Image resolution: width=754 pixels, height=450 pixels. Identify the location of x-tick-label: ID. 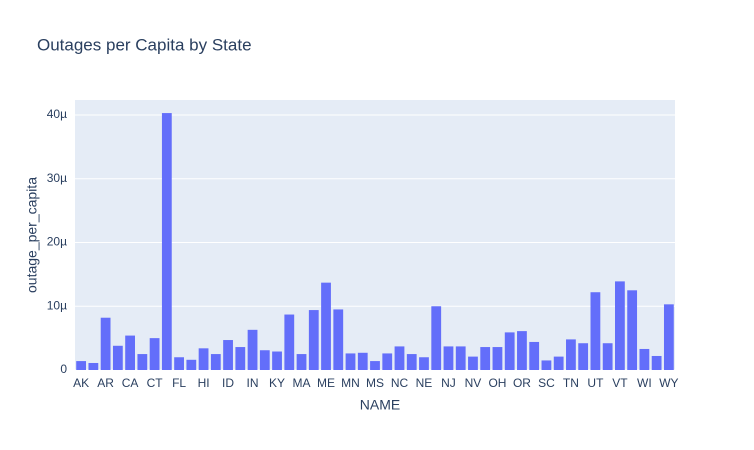
(228, 383).